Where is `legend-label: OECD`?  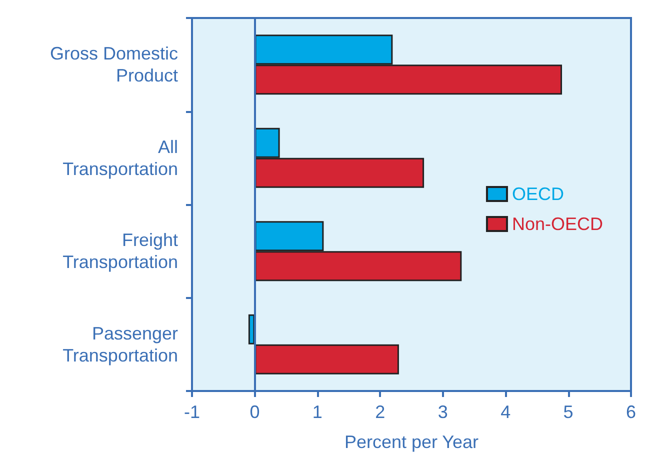
legend-label: OECD is located at coordinates (538, 194).